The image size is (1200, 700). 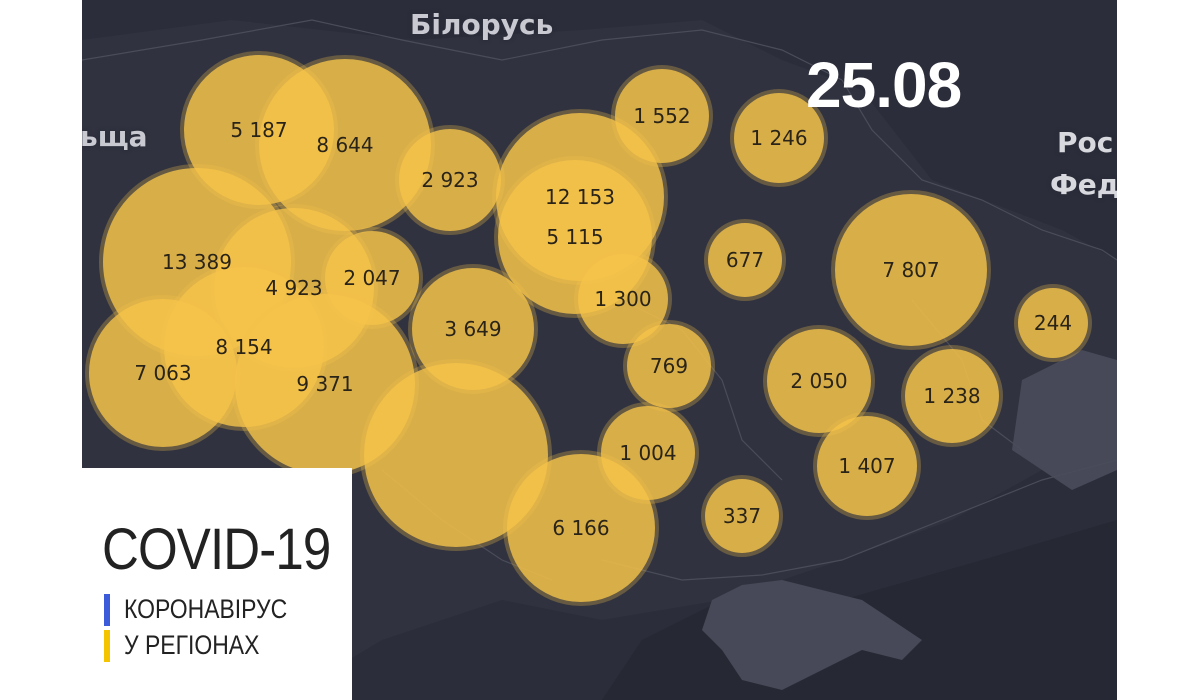 I want to click on bubble-case-count: 1 300, so click(x=622, y=299).